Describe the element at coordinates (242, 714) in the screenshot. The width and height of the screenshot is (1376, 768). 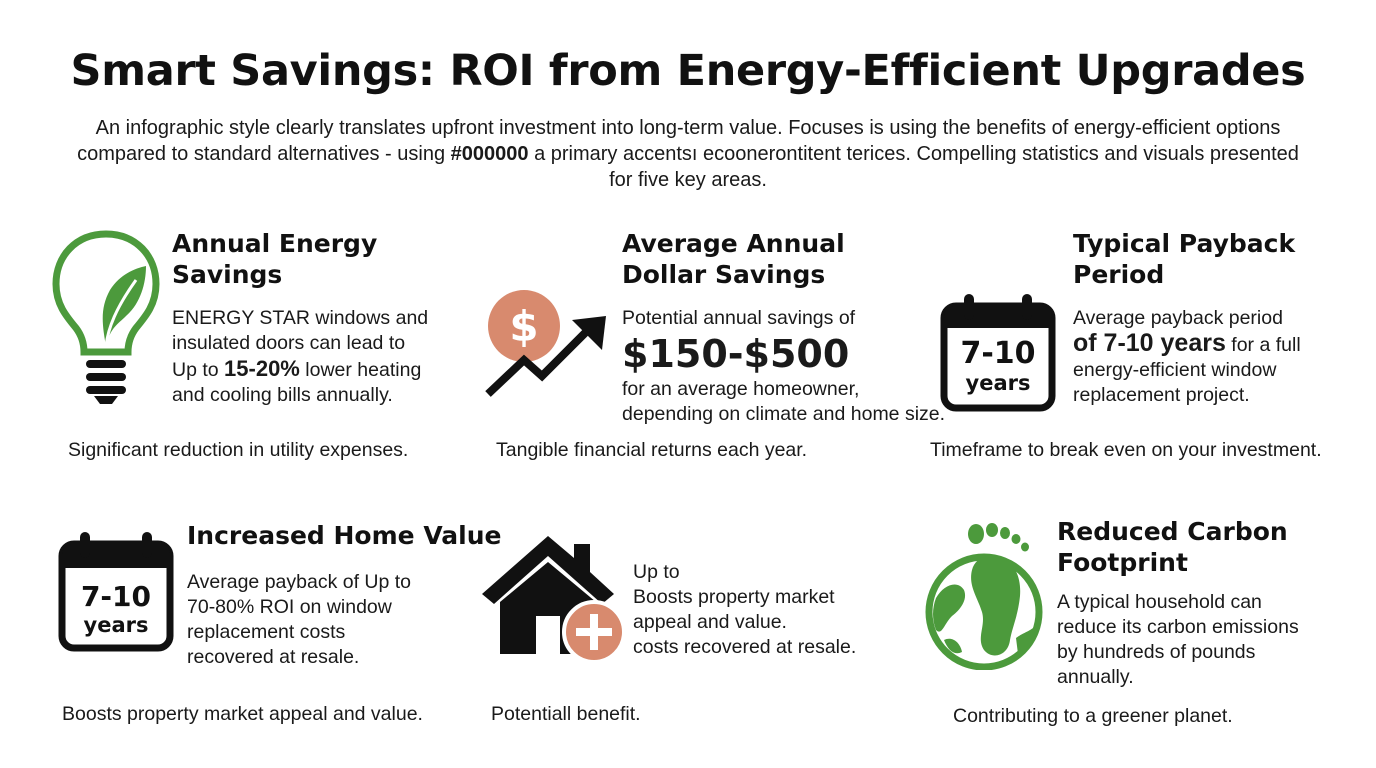
I see `home-value-caption: Boosts property market appeal and value.` at that location.